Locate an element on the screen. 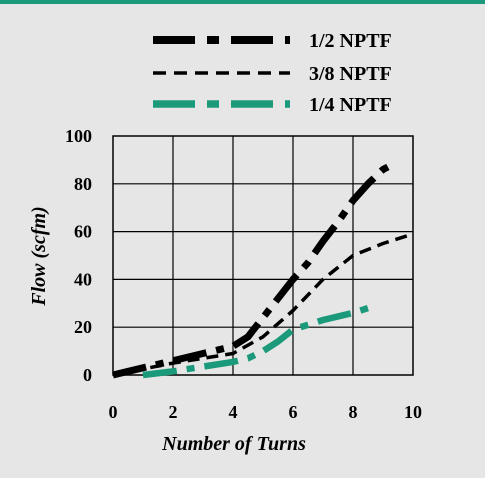  chart-legend: 1/2 NPTF 3/8 NPTF 1/4 NPTF is located at coordinates (272, 73).